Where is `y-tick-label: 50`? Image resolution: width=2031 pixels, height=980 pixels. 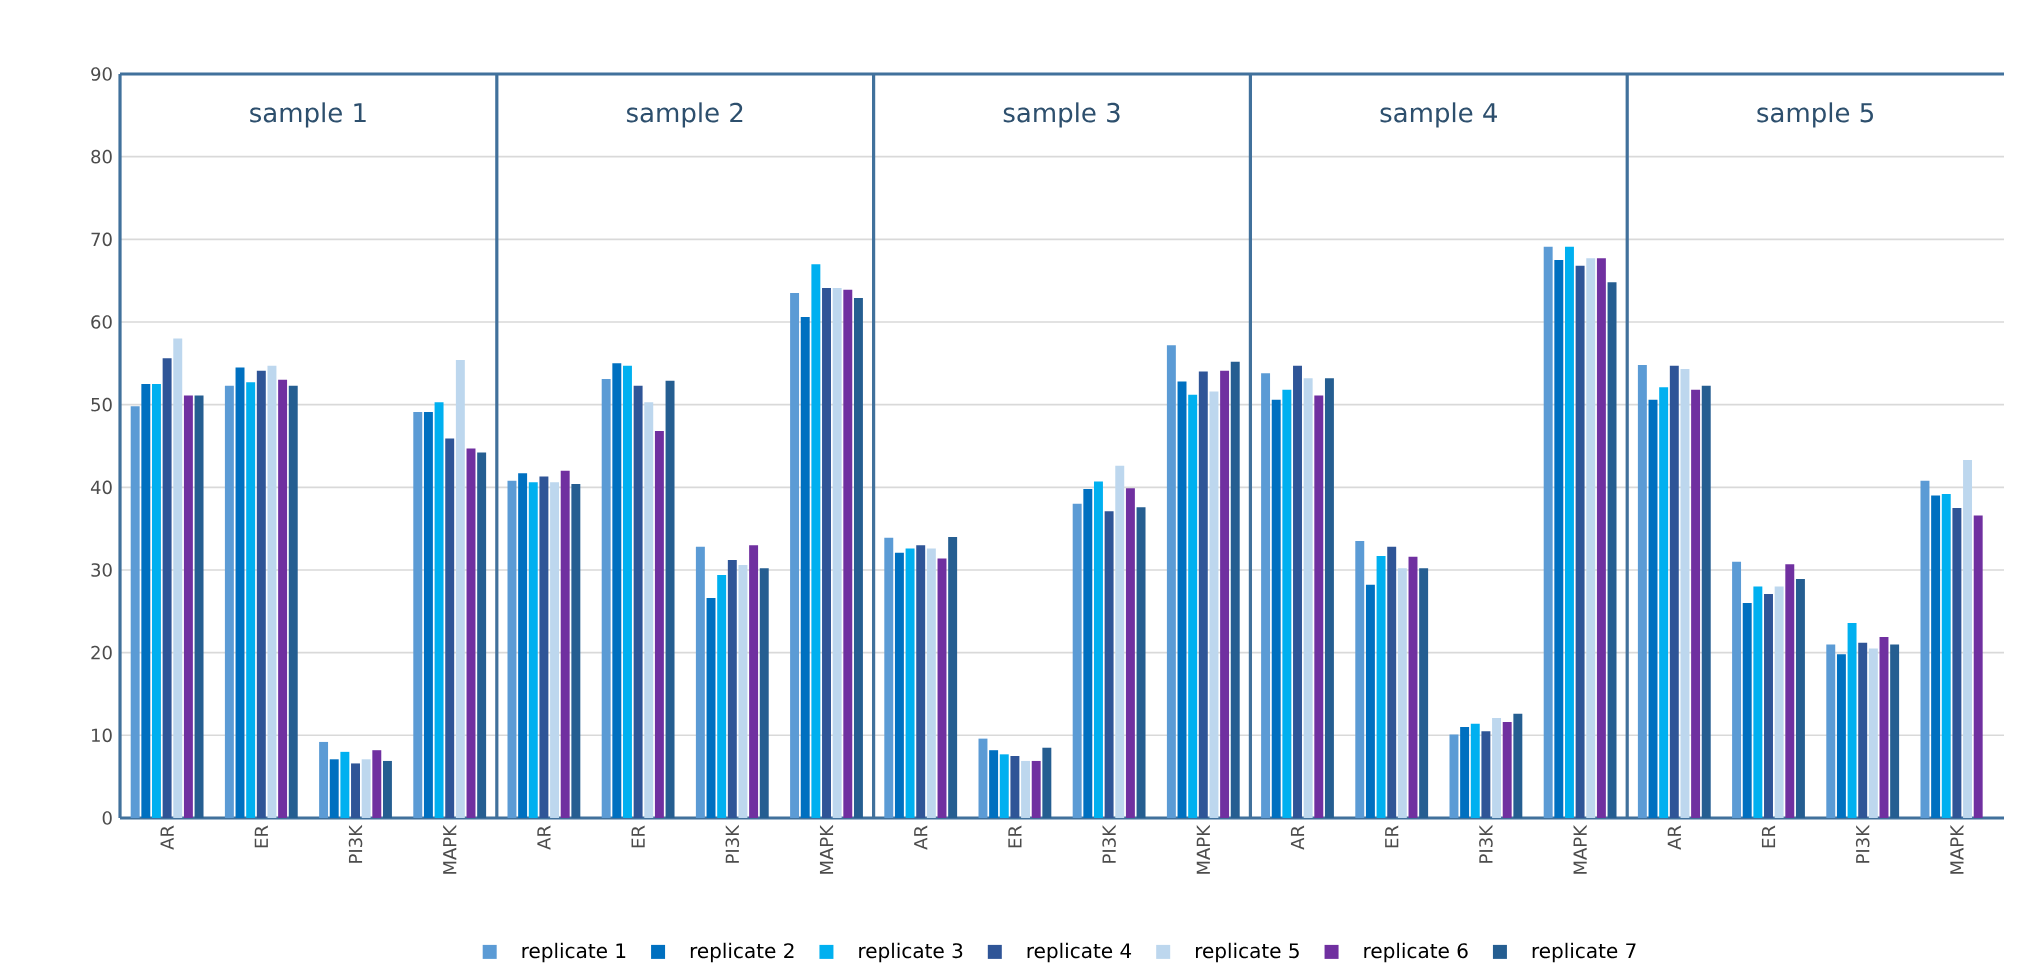 y-tick-label: 50 is located at coordinates (101, 404).